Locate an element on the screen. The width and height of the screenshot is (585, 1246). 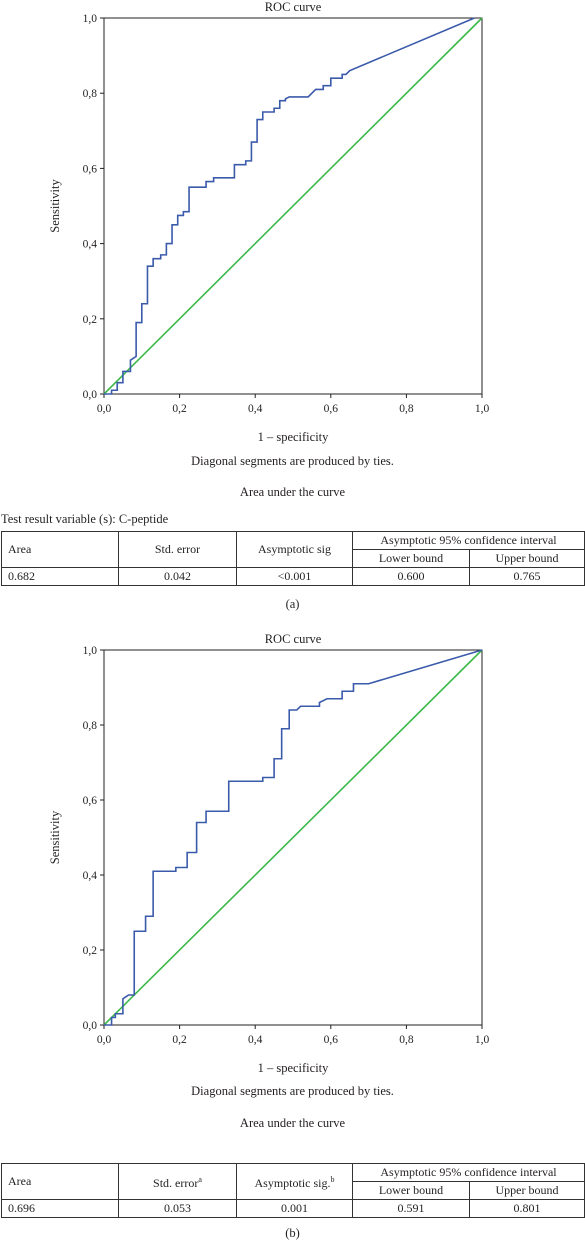
table-row: 0.696 0.053 0.001 0.591 0.801 is located at coordinates (293, 1208).